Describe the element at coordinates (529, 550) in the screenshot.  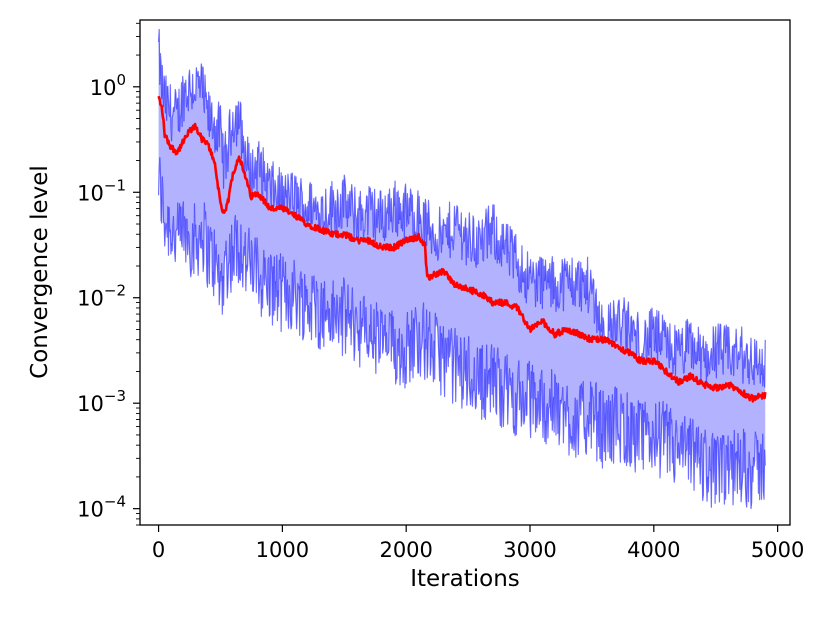
I see `x-tick-label: 3000` at that location.